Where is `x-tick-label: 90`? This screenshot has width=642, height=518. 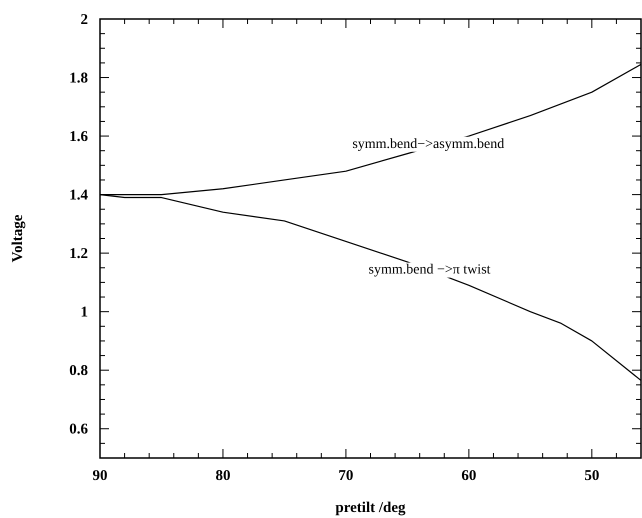 x-tick-label: 90 is located at coordinates (100, 476).